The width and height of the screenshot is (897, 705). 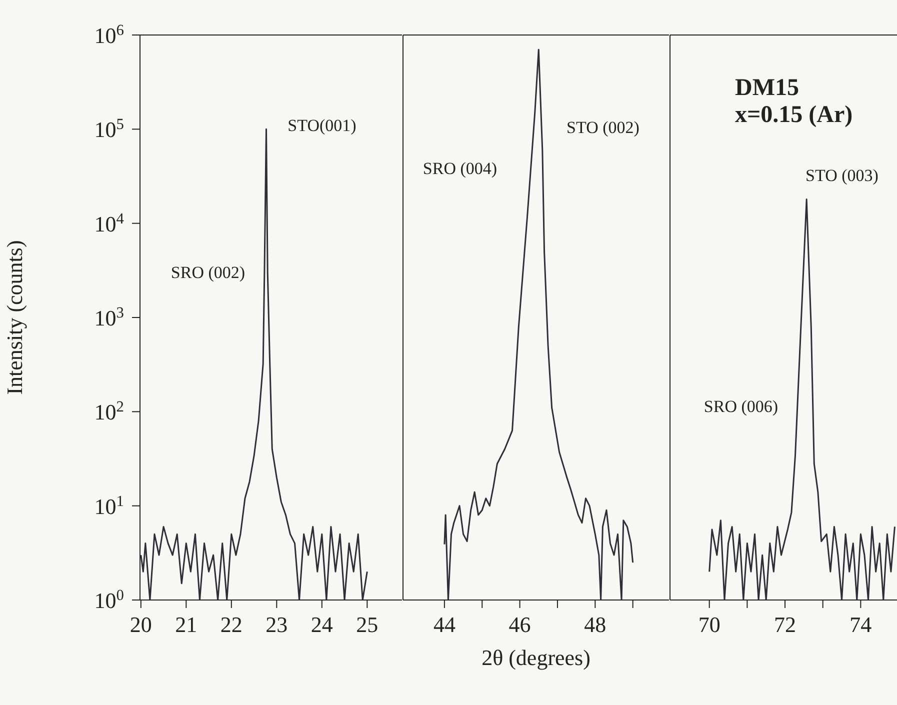 I want to click on x-tick-label: 72, so click(x=785, y=624).